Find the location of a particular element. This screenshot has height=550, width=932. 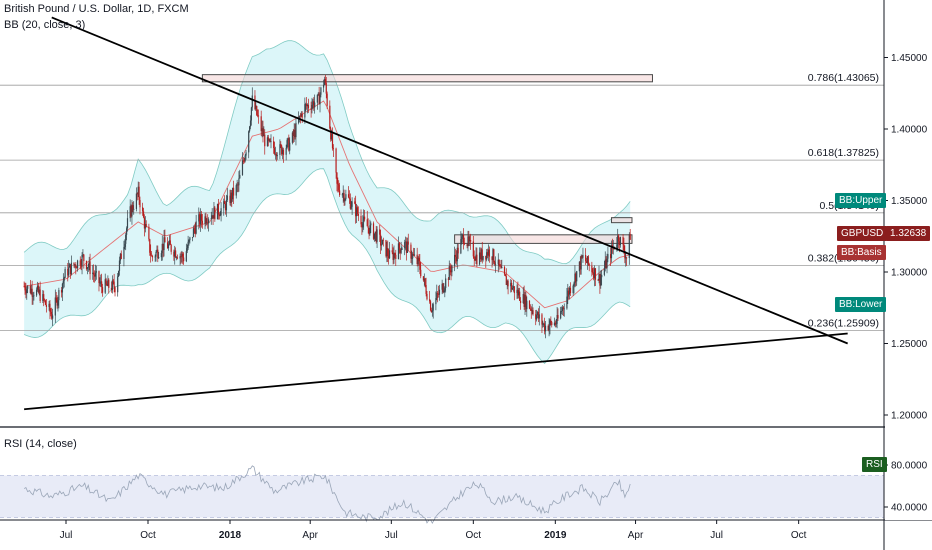

trendline-ascending is located at coordinates (436, 371).